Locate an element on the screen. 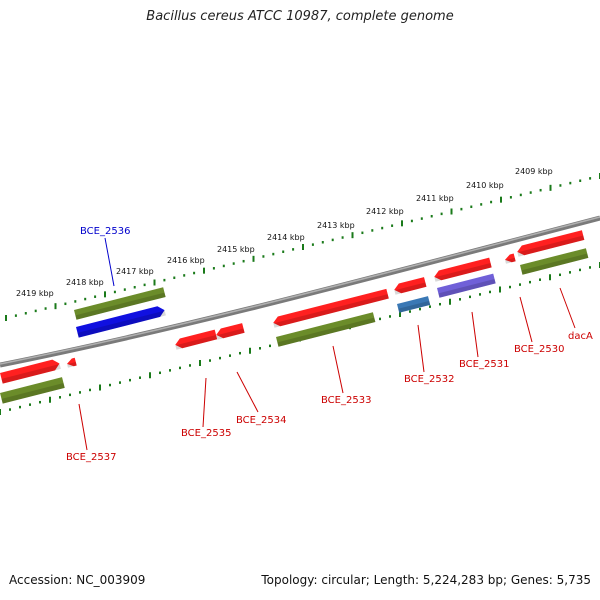  gene-label: BCE_2534 is located at coordinates (261, 420).